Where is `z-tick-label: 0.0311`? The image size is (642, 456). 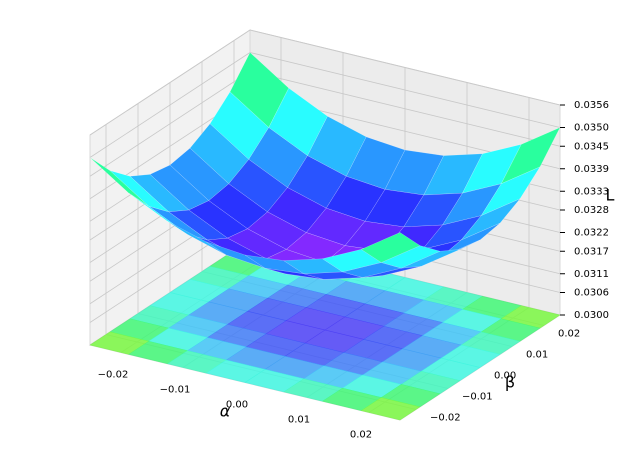 z-tick-label: 0.0311 is located at coordinates (591, 274).